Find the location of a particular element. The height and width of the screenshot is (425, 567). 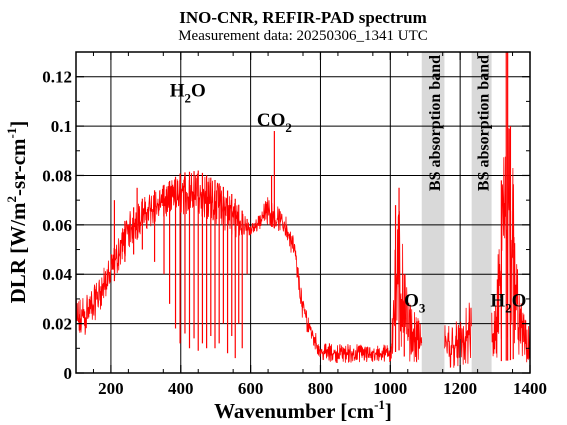

x-axis-label: Wavenumber [cm-1] is located at coordinates (303, 410).